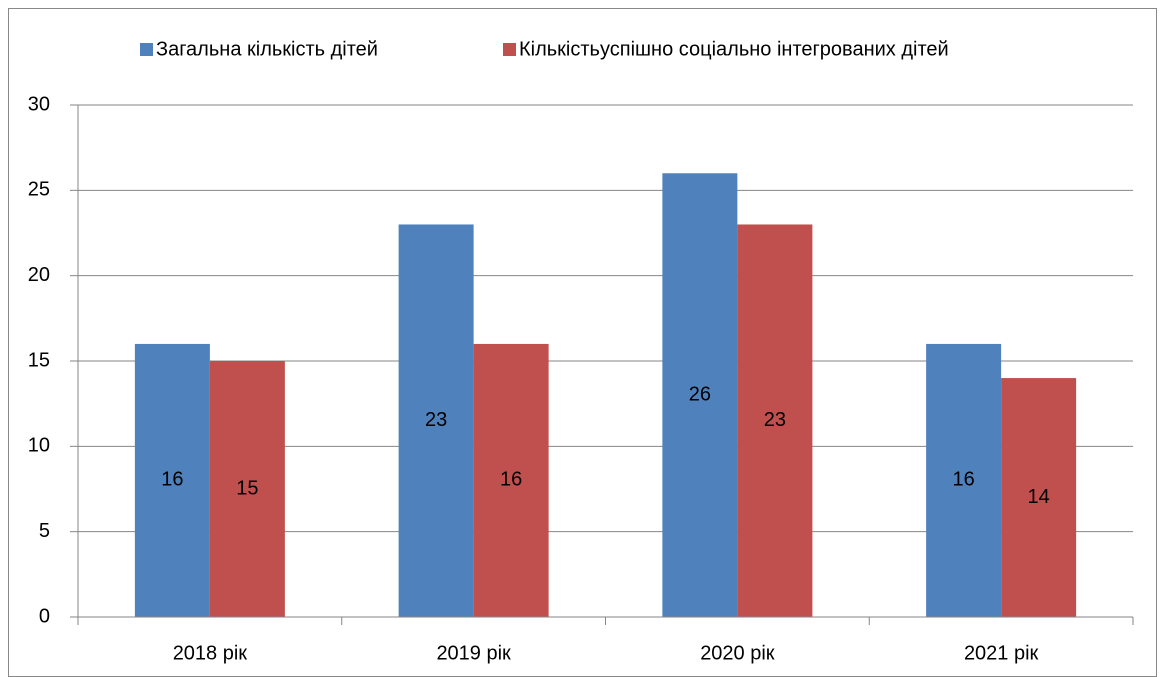 Image resolution: width=1165 pixels, height=677 pixels. I want to click on y-tick-label: 25, so click(39, 190).